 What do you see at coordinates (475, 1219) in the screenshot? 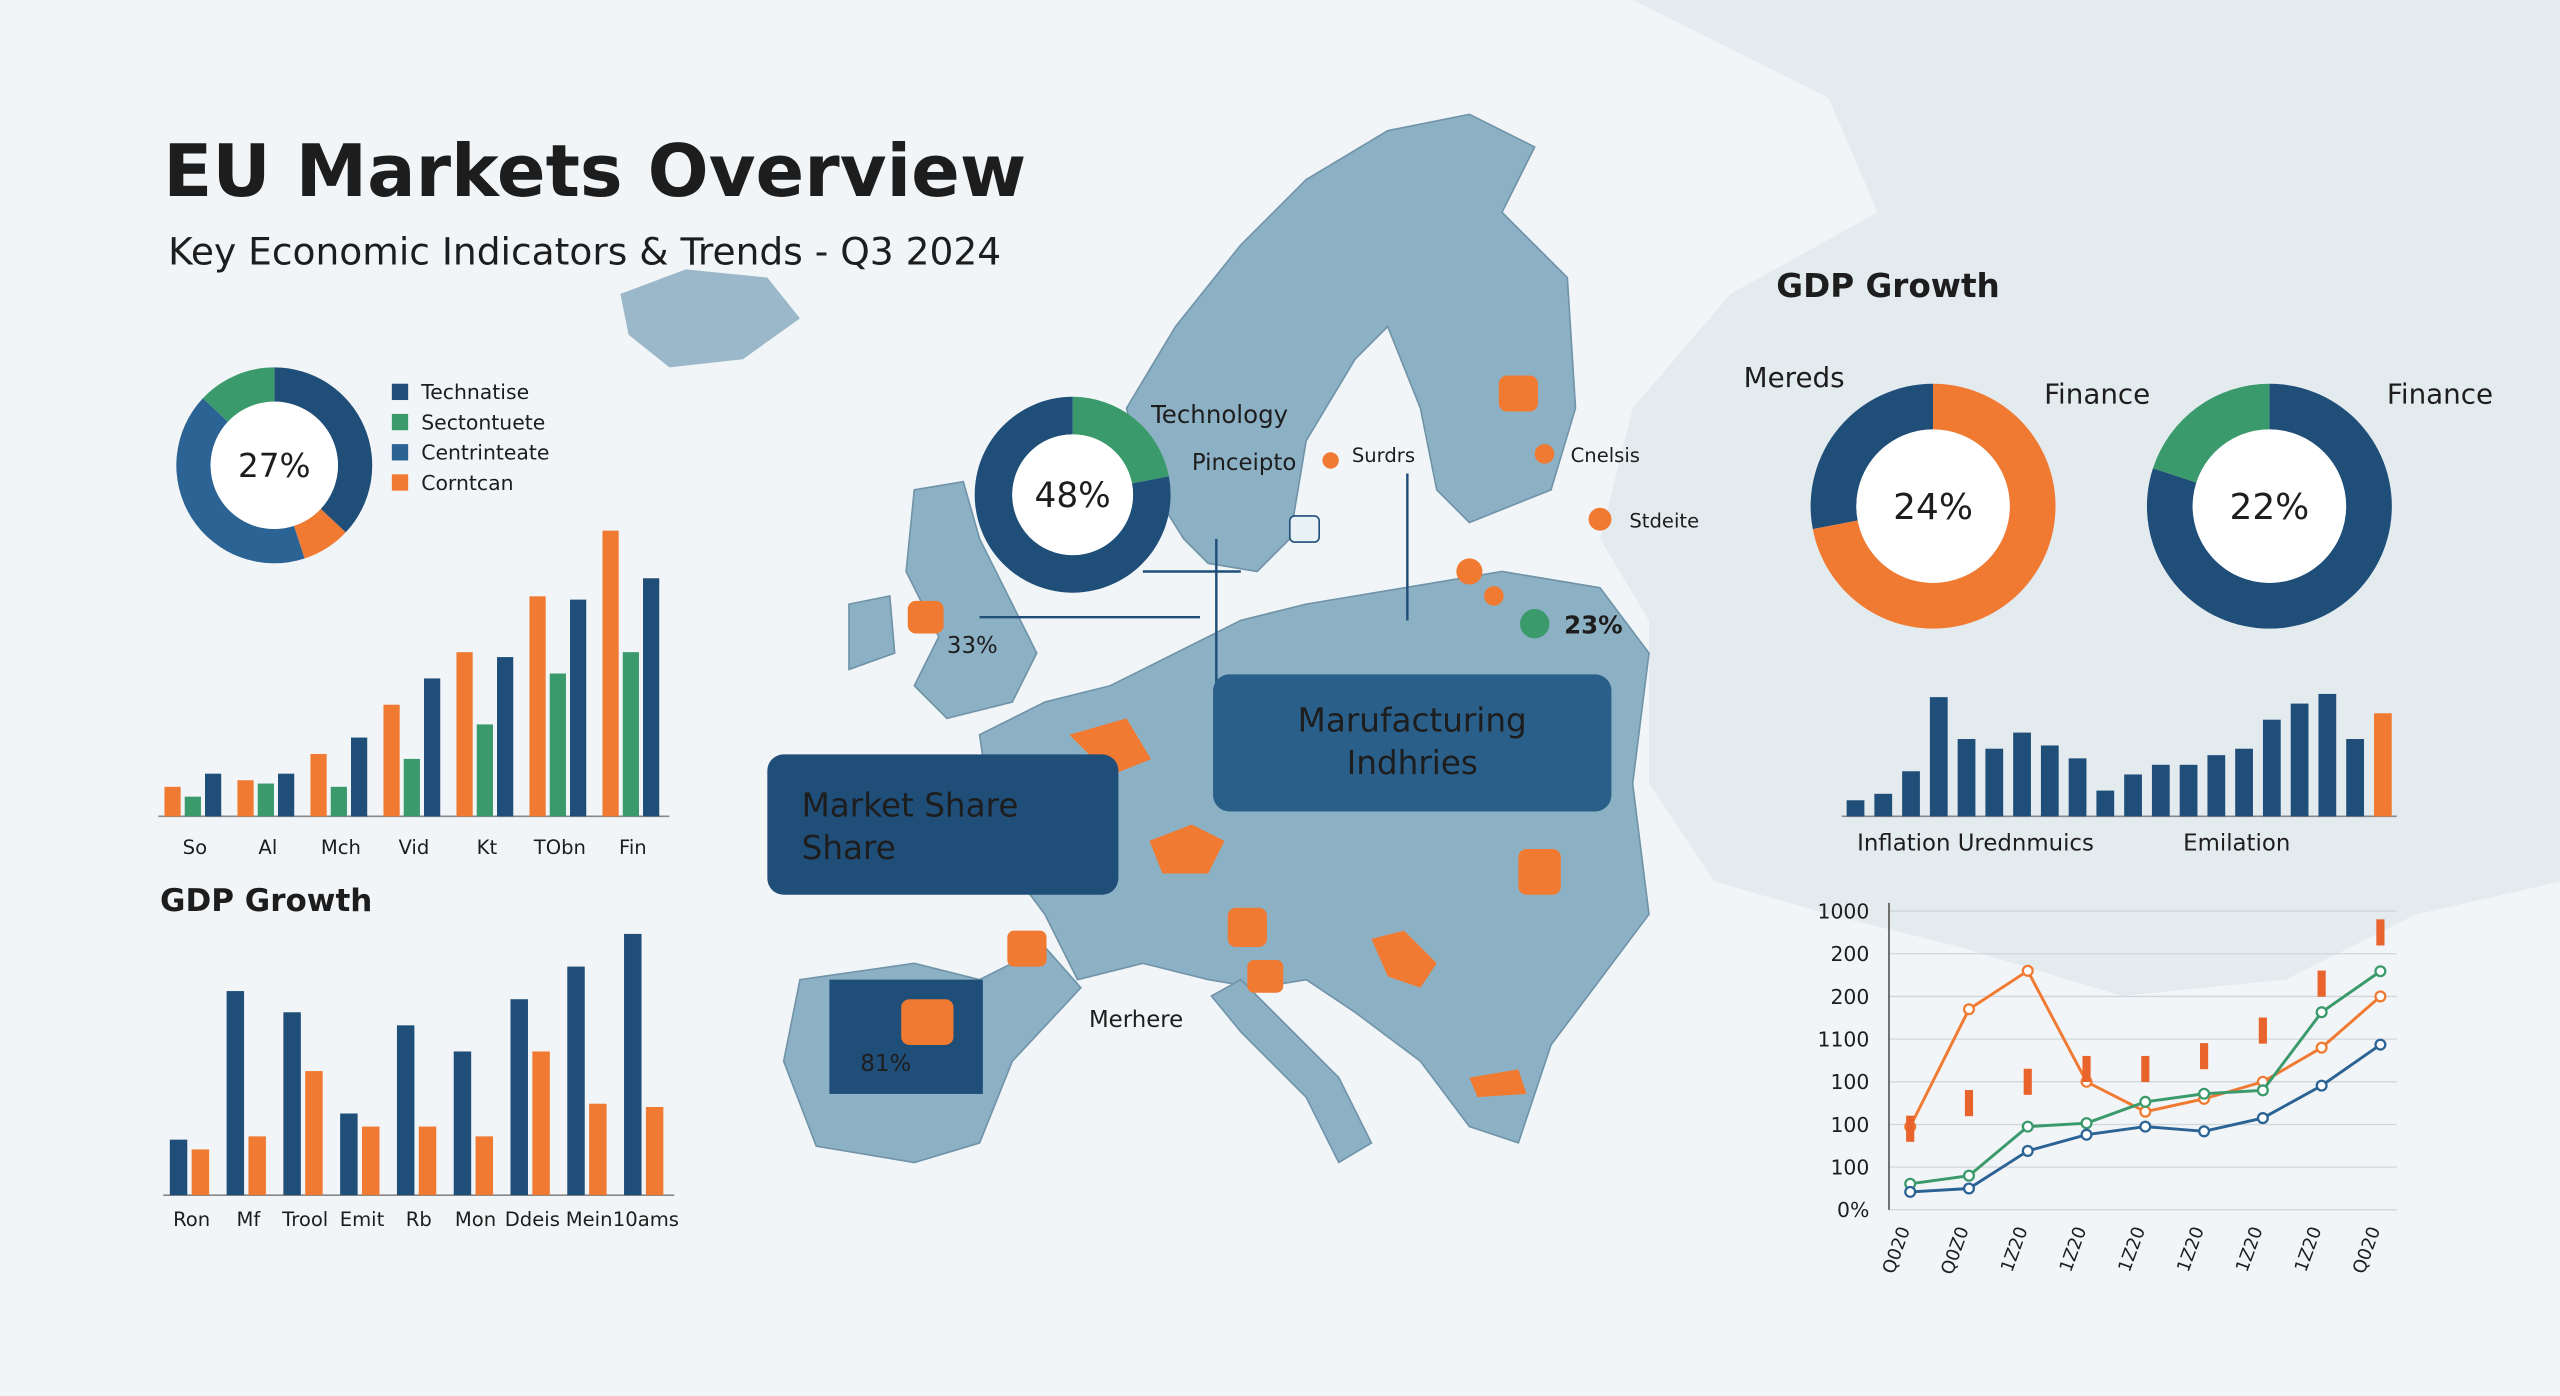
I see `x-tick-label: Mon` at bounding box center [475, 1219].